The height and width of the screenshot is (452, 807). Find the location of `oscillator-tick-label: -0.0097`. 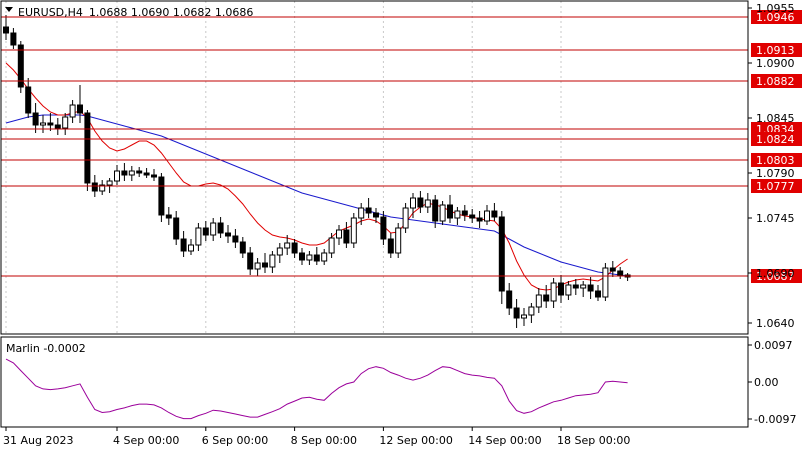

oscillator-tick-label: -0.0097 is located at coordinates (775, 419).